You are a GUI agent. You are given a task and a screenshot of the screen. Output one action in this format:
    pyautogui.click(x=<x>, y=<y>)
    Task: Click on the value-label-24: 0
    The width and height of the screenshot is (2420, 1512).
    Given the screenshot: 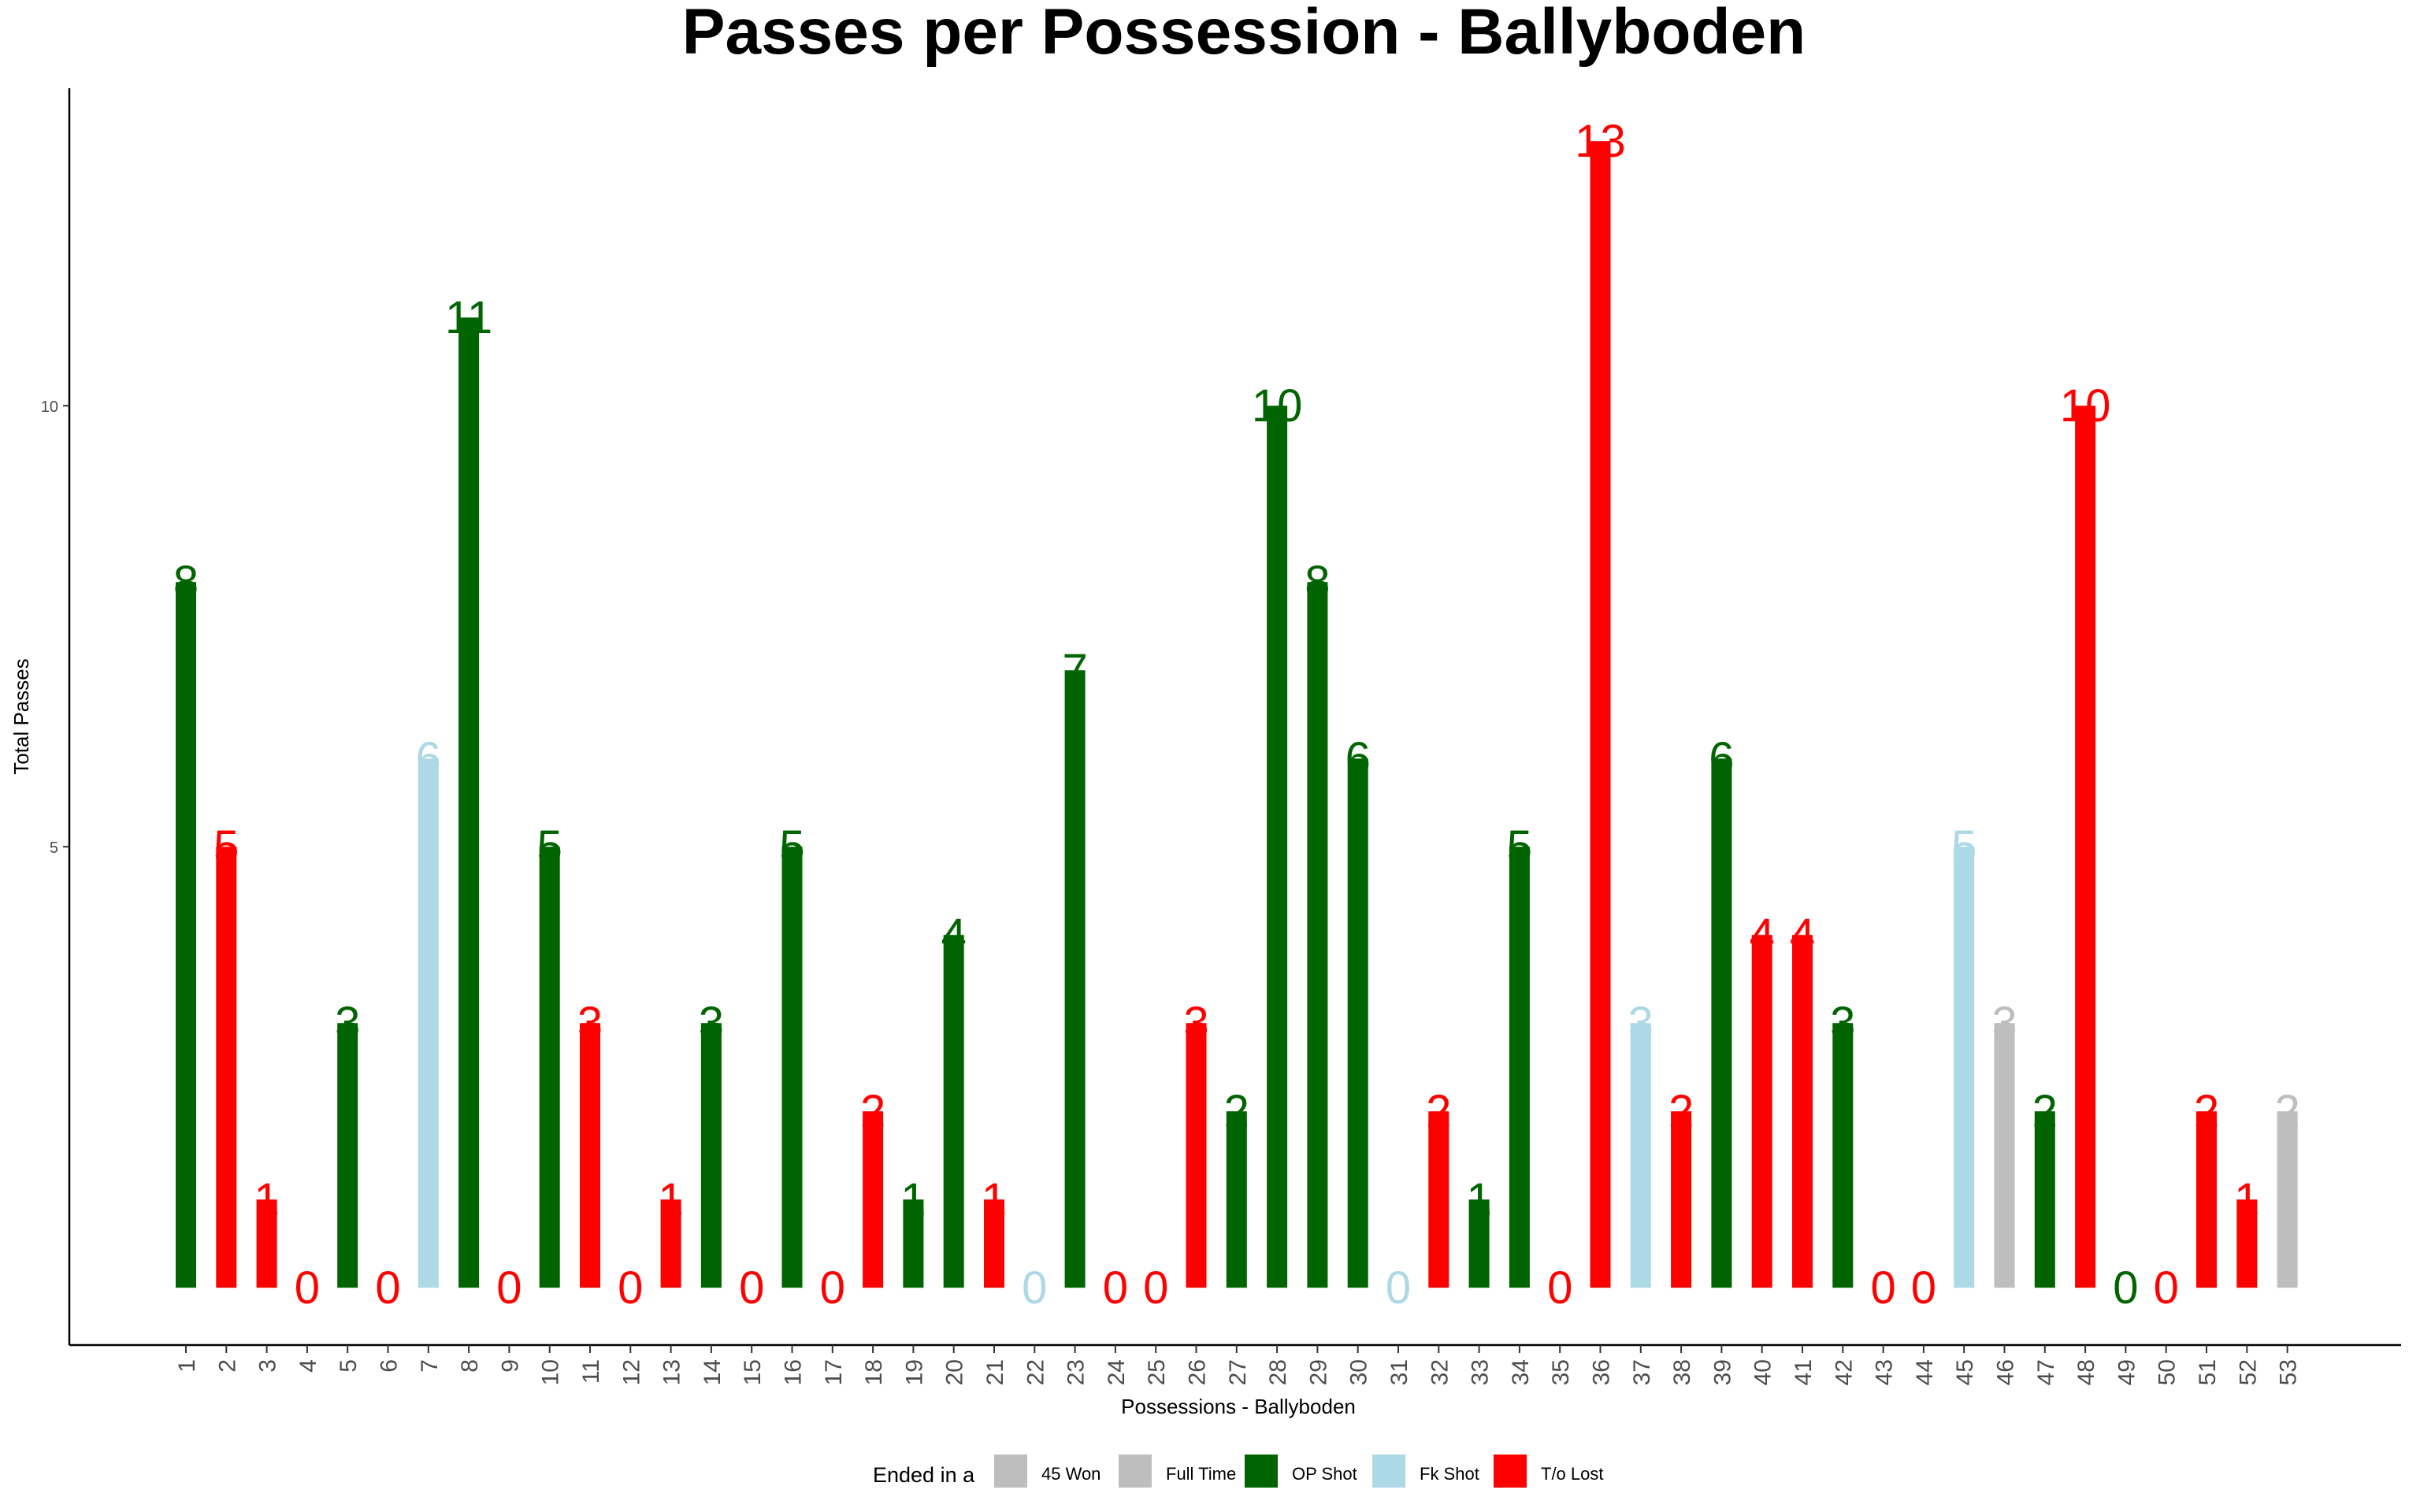 What is the action you would take?
    pyautogui.click(x=1115, y=1288)
    